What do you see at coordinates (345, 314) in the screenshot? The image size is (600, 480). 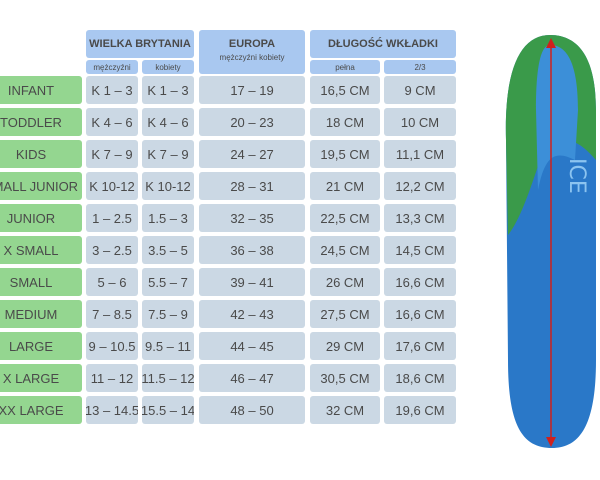 I see `size-value: 27,5 CM` at bounding box center [345, 314].